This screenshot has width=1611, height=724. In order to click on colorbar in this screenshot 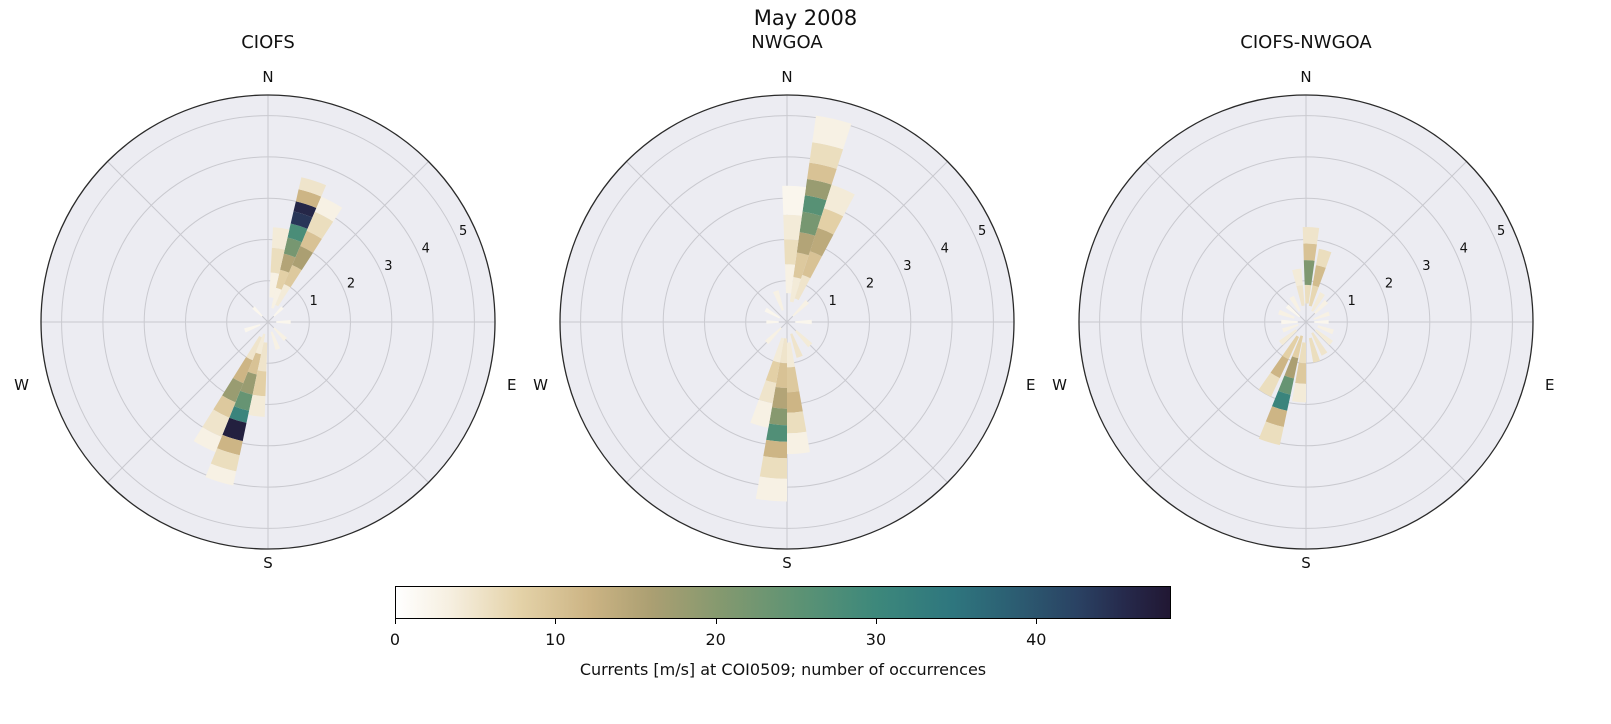, I will do `click(783, 602)`.